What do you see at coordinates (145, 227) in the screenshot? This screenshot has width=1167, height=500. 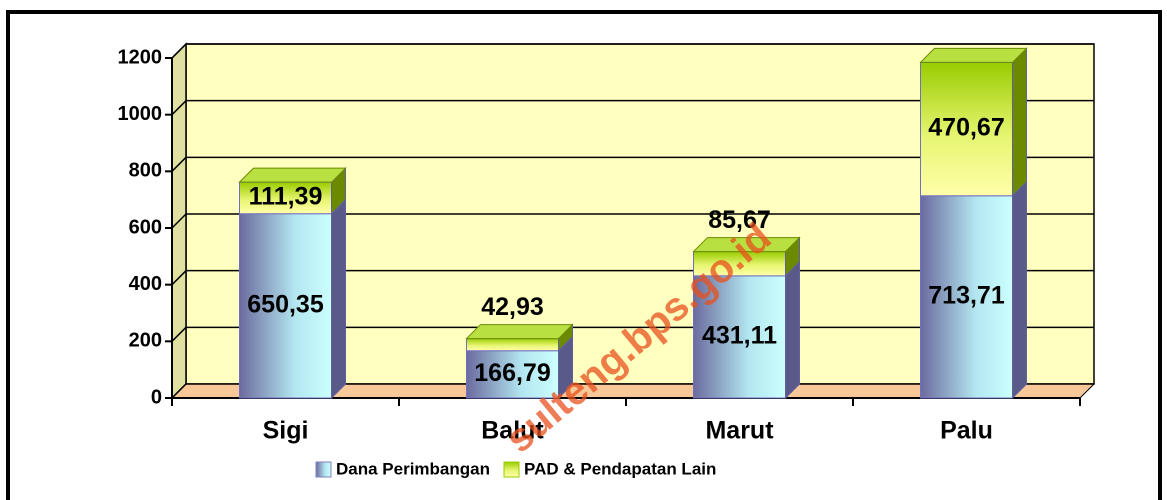 I see `y-tick-label: 600` at bounding box center [145, 227].